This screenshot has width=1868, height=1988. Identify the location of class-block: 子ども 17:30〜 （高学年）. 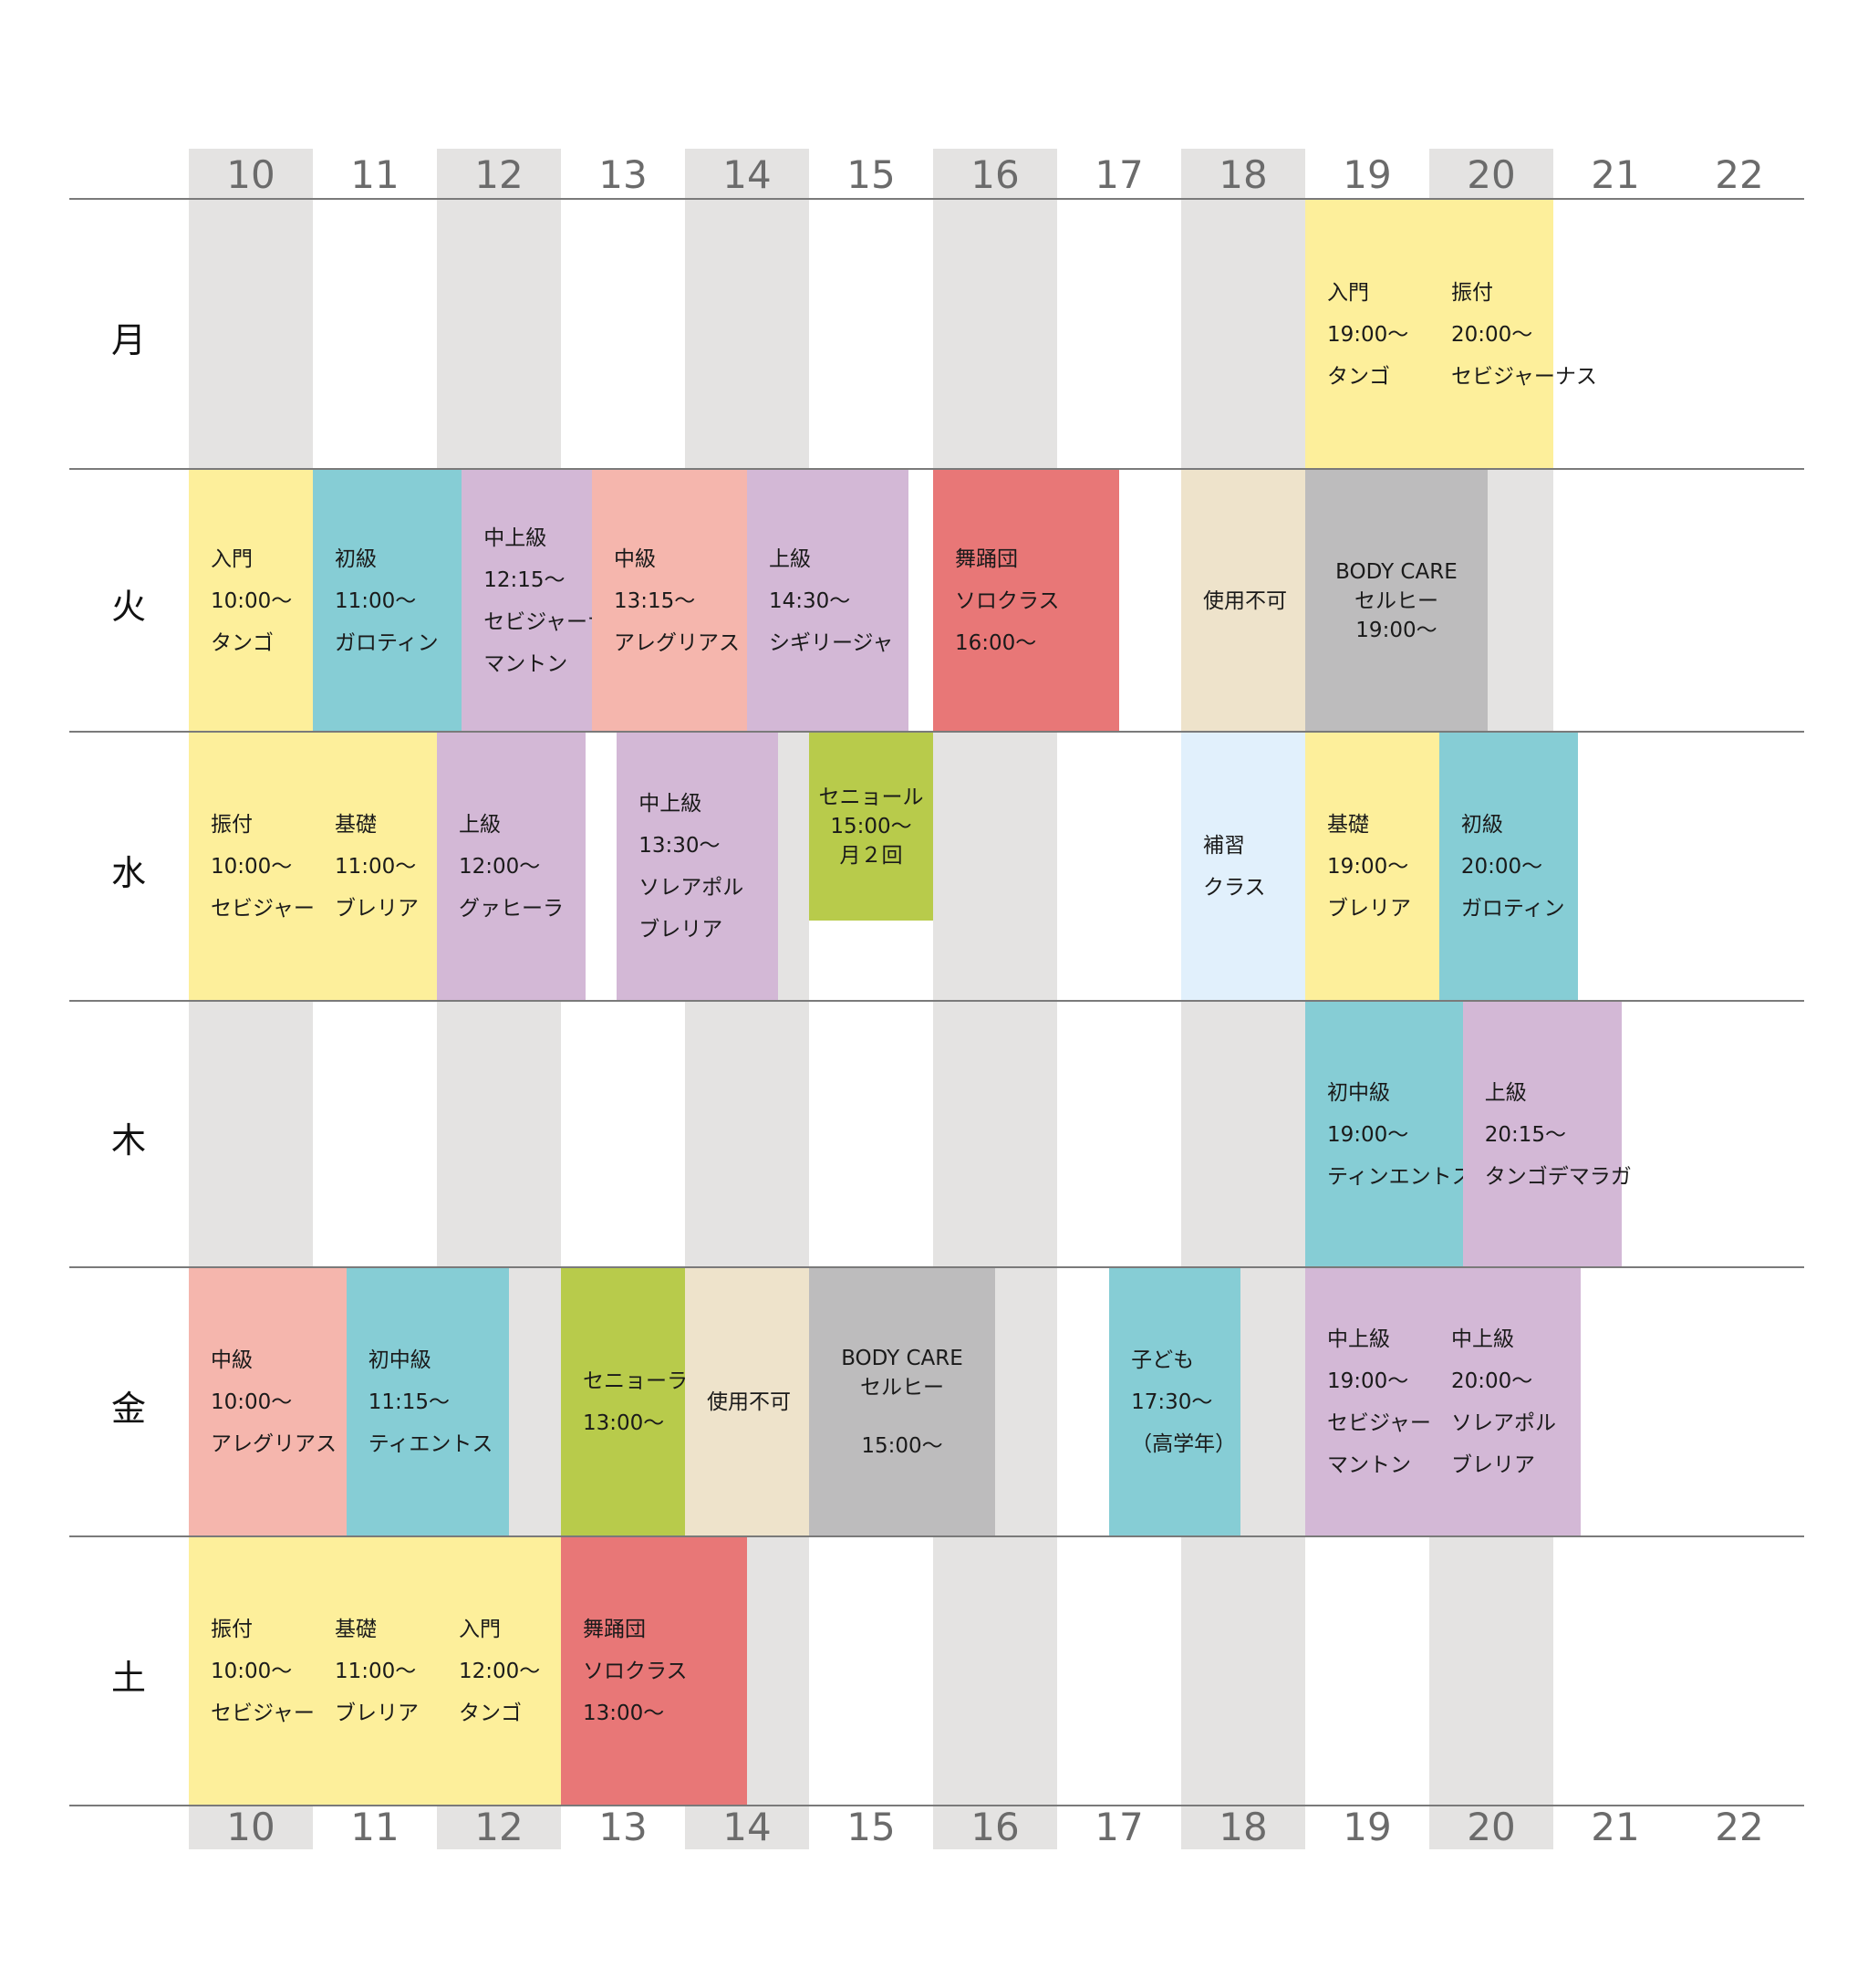
(1175, 1402).